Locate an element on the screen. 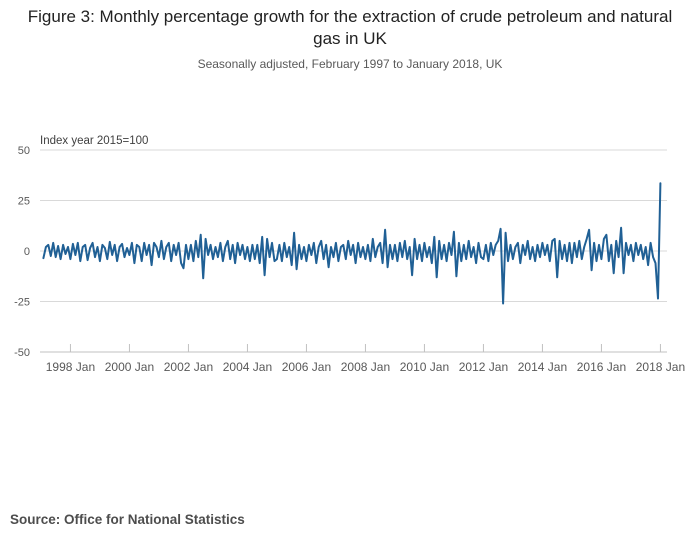  x-tick-label: 2000 Jan is located at coordinates (129, 367).